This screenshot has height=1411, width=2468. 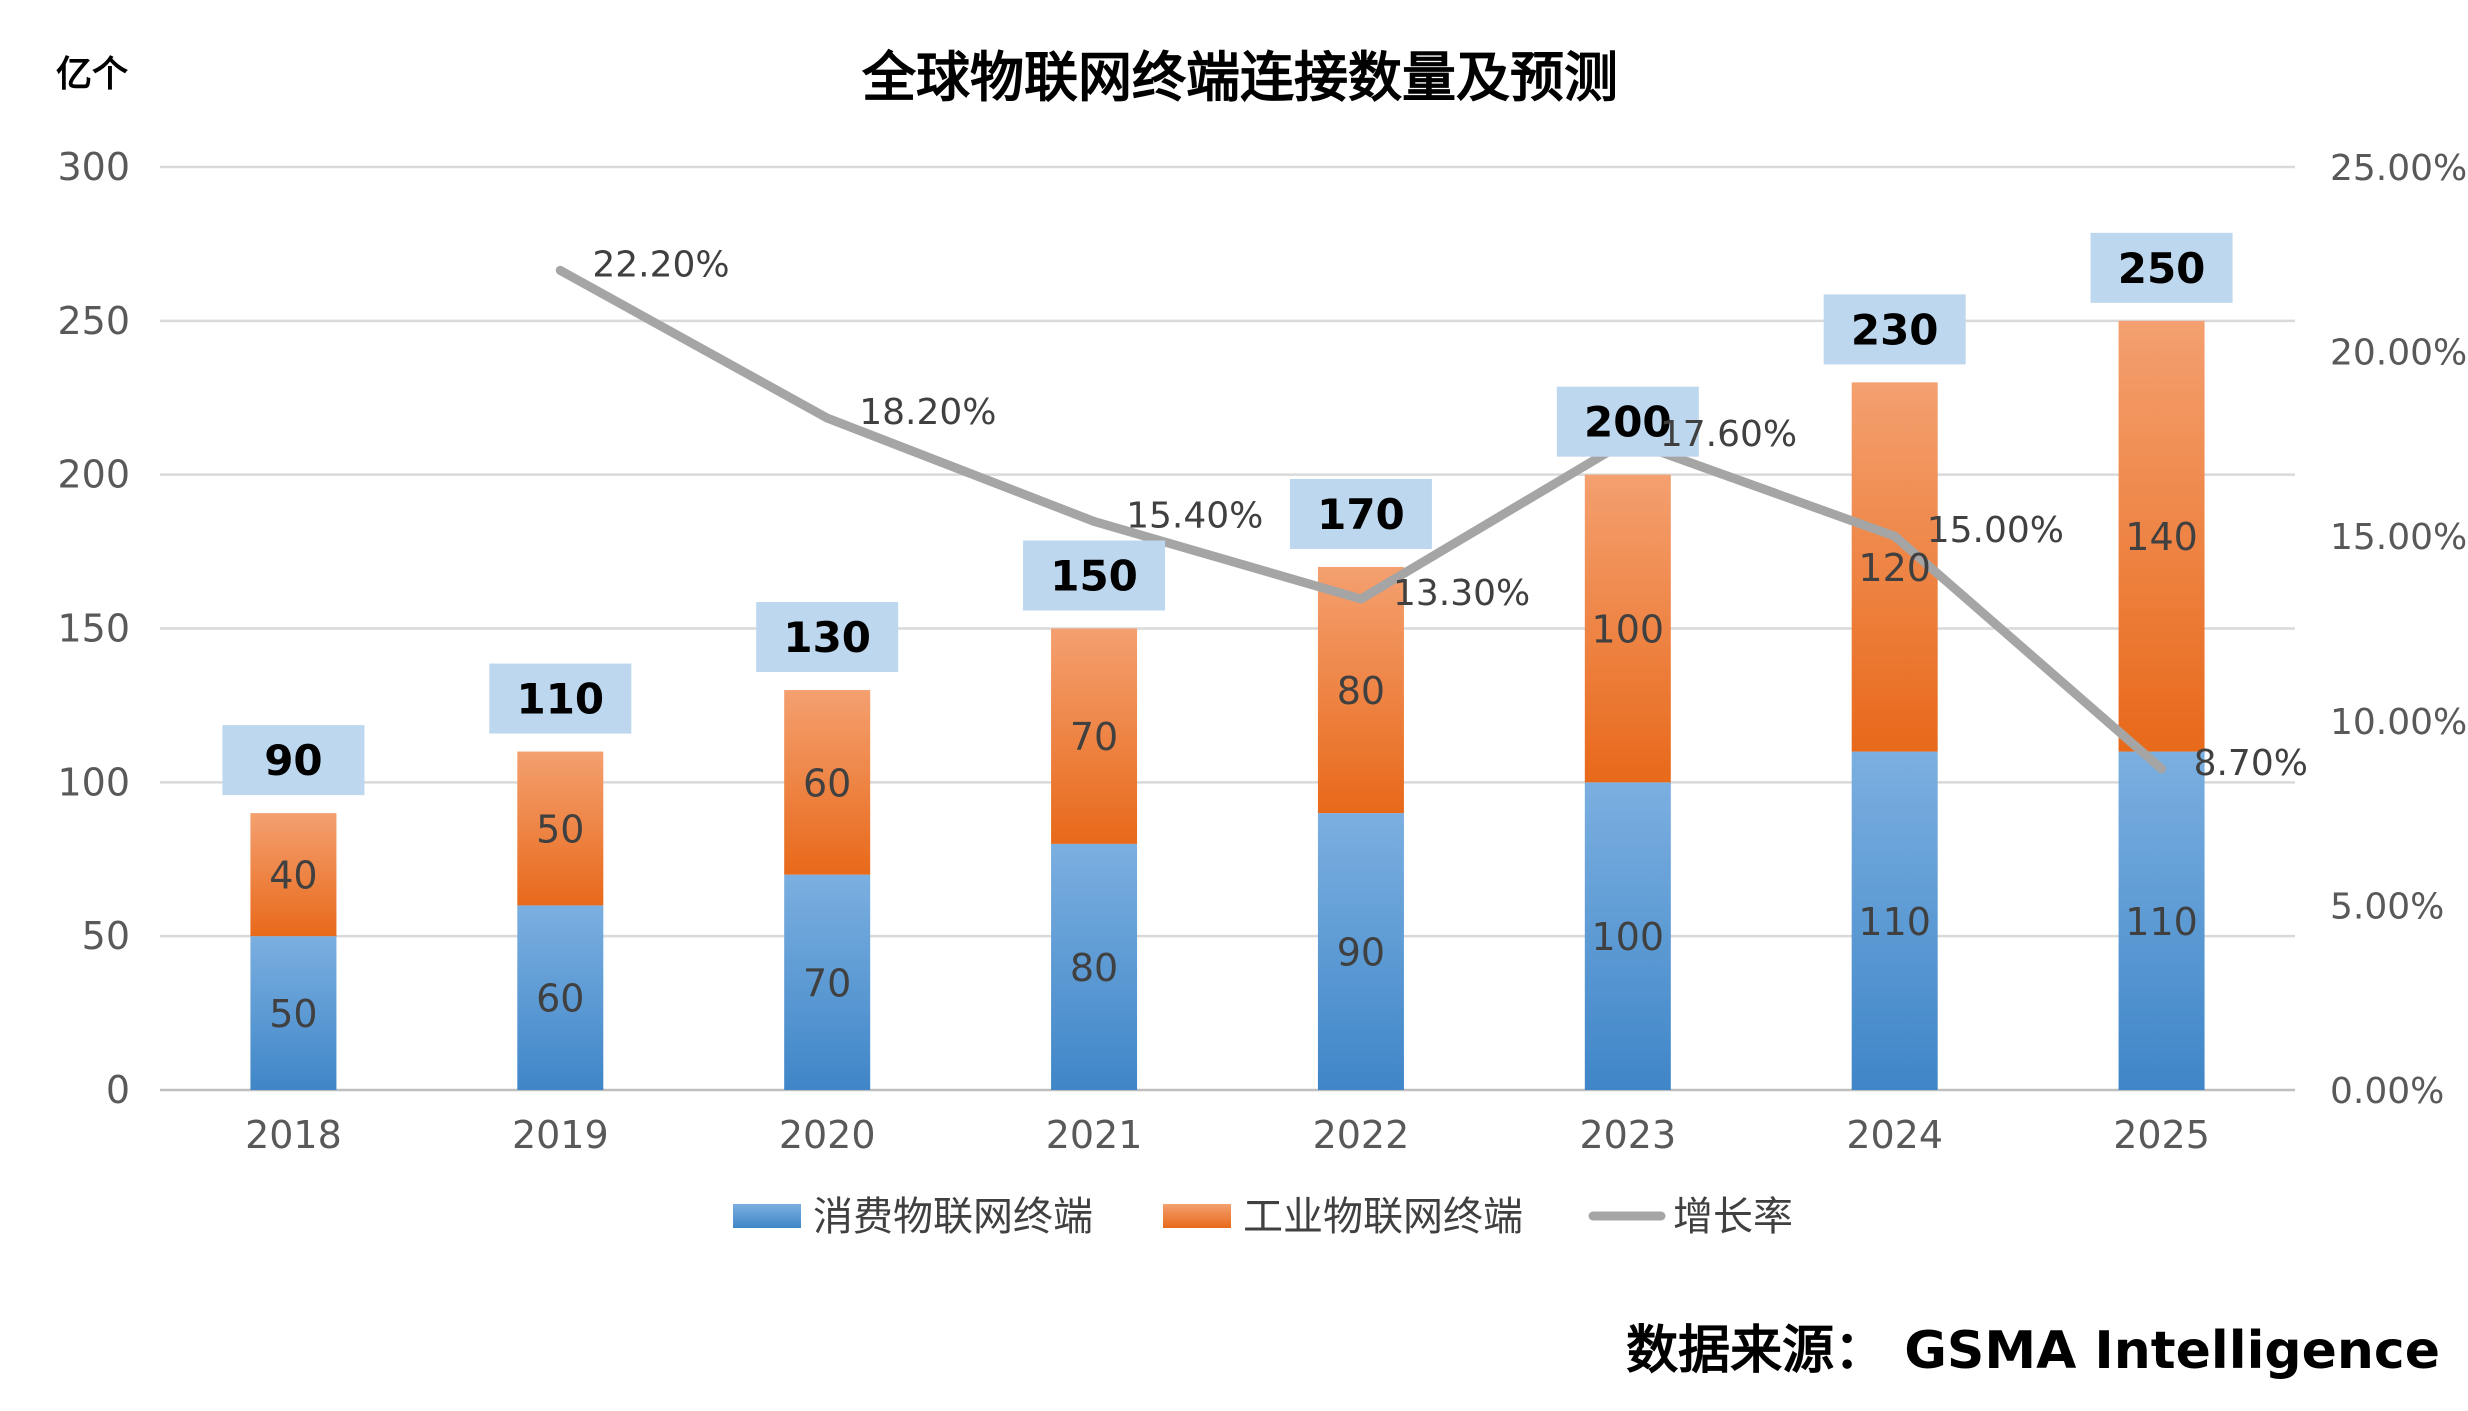 I want to click on legend: 消费物联网终端 工业物联网终端 增长率, so click(x=1263, y=1217).